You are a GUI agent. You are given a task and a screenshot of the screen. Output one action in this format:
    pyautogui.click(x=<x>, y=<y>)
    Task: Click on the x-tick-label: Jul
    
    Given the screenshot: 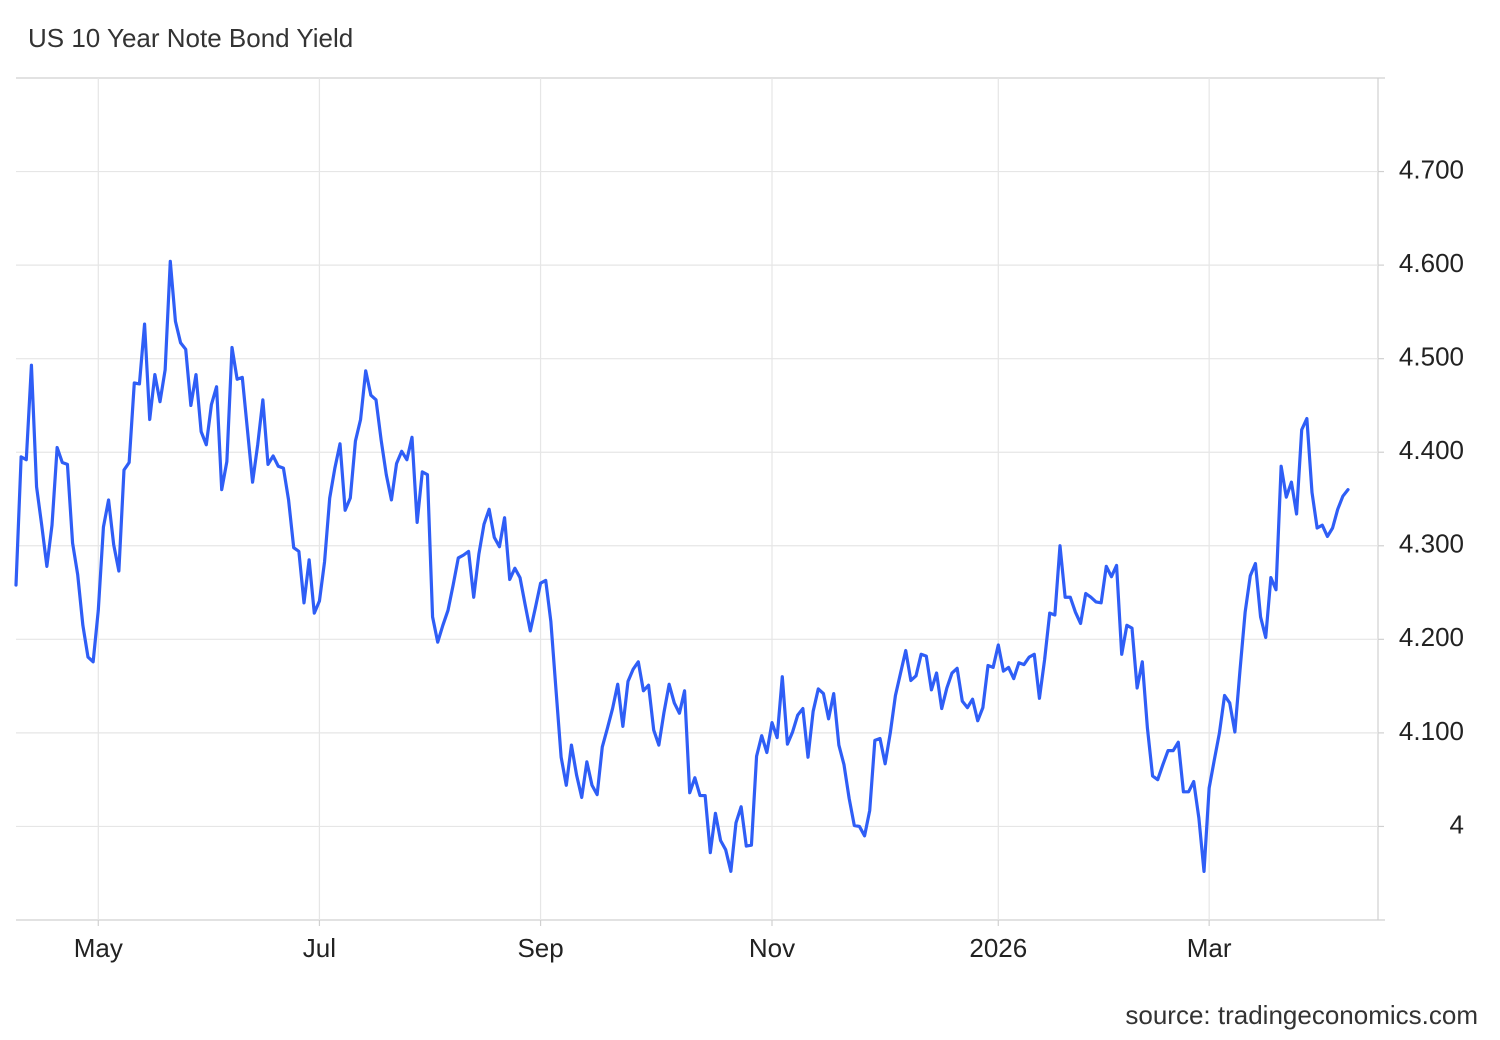 What is the action you would take?
    pyautogui.click(x=319, y=948)
    